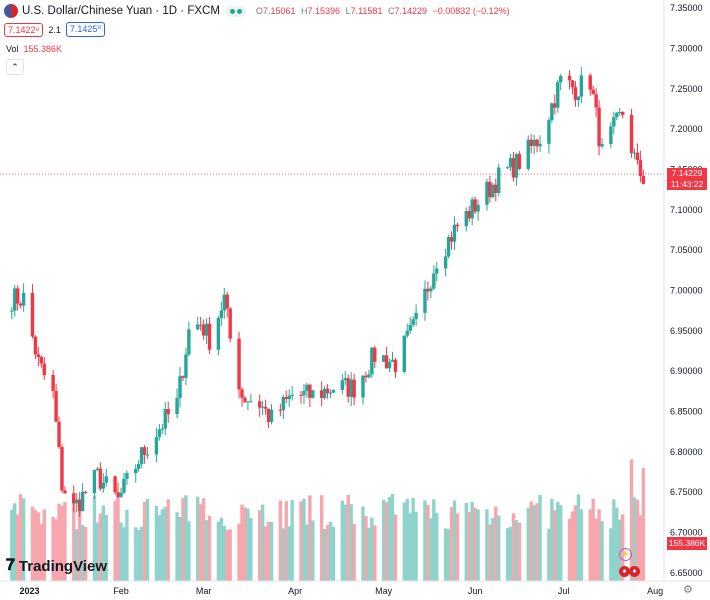 The image size is (710, 600). What do you see at coordinates (11, 11) in the screenshot?
I see `flag-icon` at bounding box center [11, 11].